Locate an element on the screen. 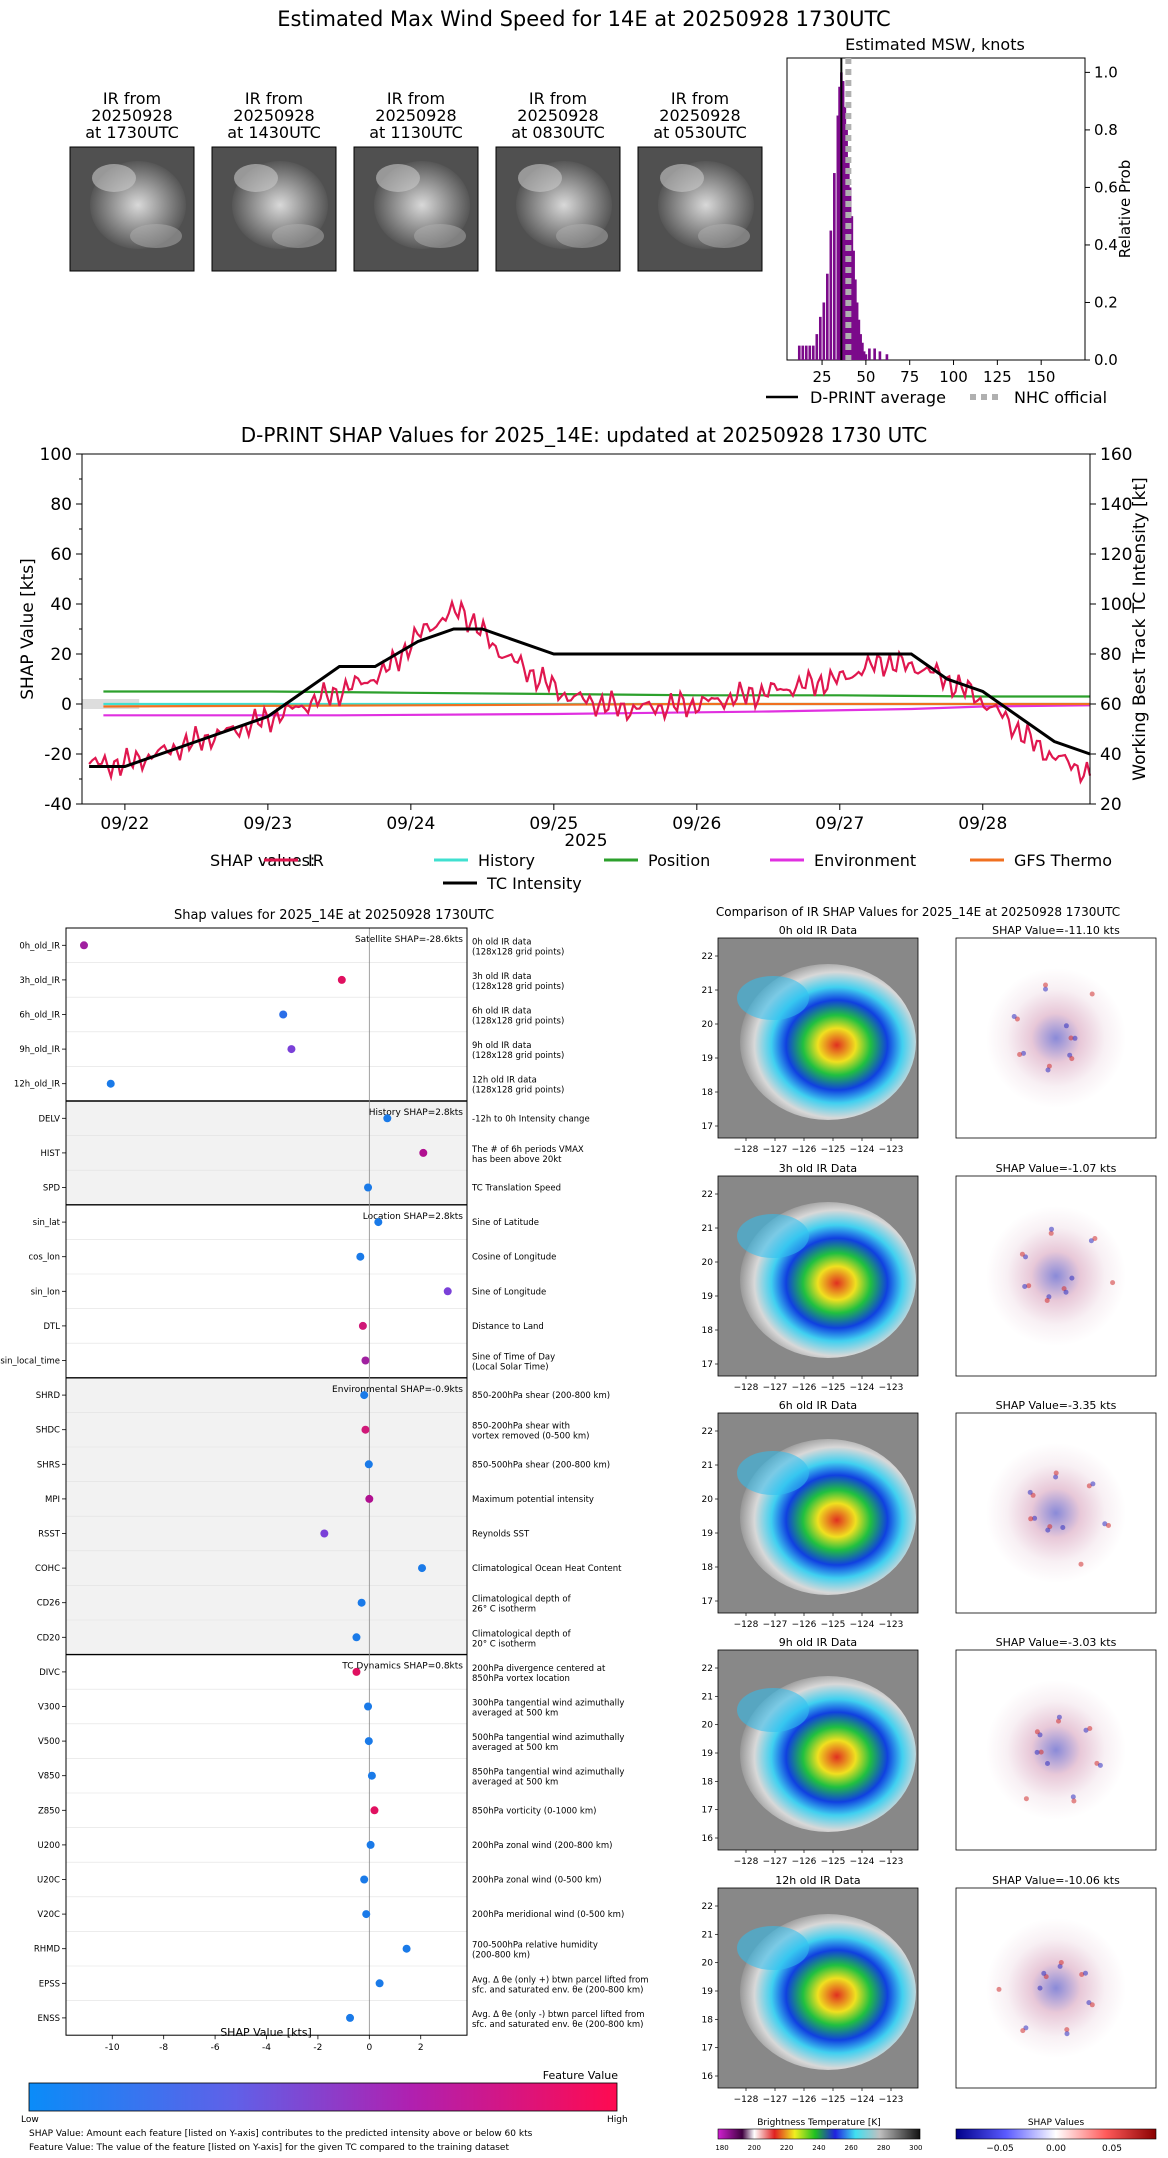 Image resolution: width=1168 pixels, height=2158 pixels. feature-description: 850hPa vortex location is located at coordinates (521, 1679).